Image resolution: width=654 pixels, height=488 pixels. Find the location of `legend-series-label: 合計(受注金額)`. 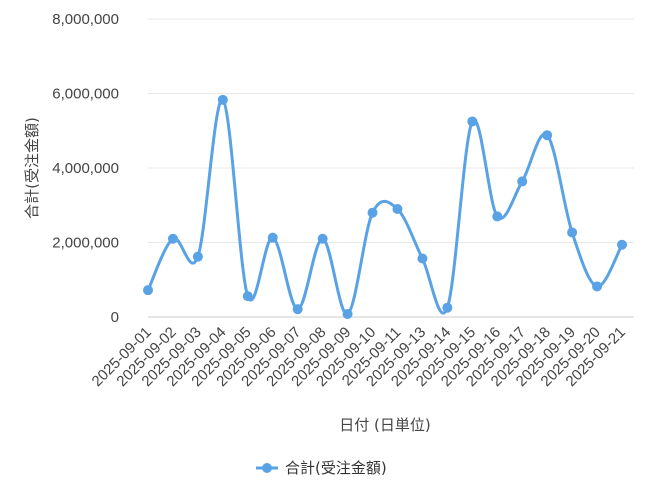

legend-series-label: 合計(受注金額) is located at coordinates (336, 468).